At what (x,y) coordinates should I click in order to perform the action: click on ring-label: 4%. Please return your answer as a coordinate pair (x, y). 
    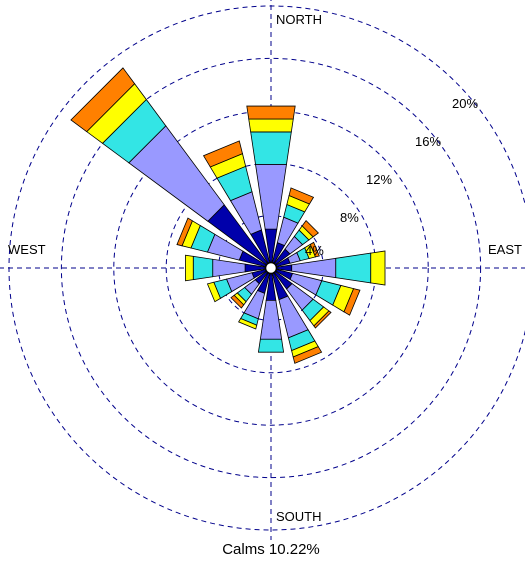
    Looking at the image, I should click on (314, 250).